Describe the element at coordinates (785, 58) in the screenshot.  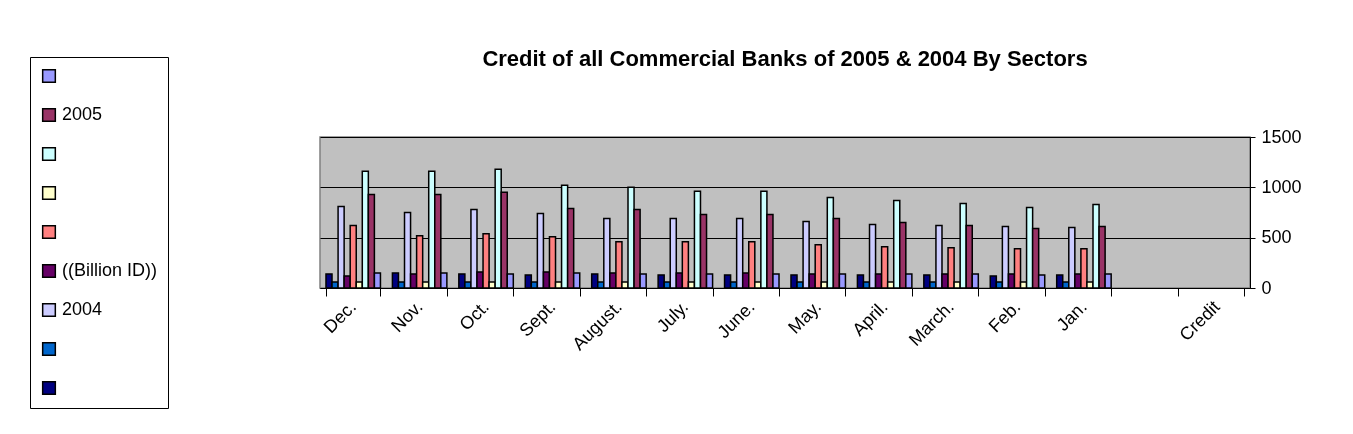
I see `chart-title: Credit of all Commercial Banks of 2005 & 2004 By Sectors` at that location.